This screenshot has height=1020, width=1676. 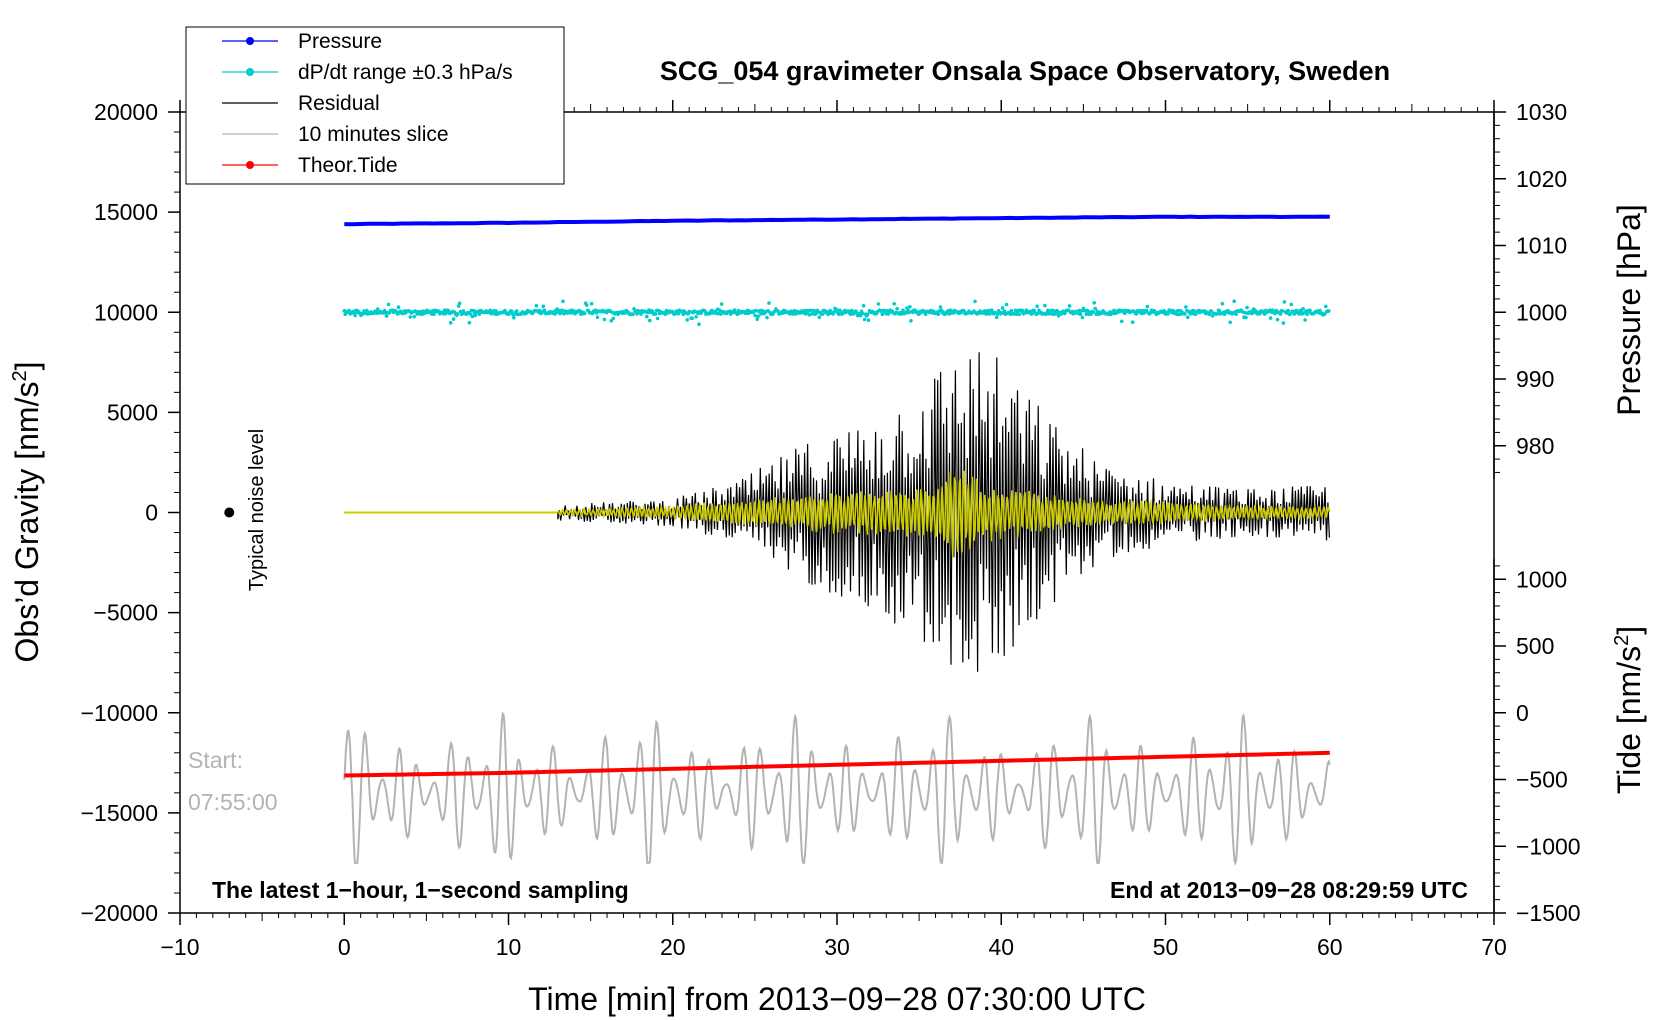 I want to click on y-tick-label: −15000, so click(x=119, y=813).